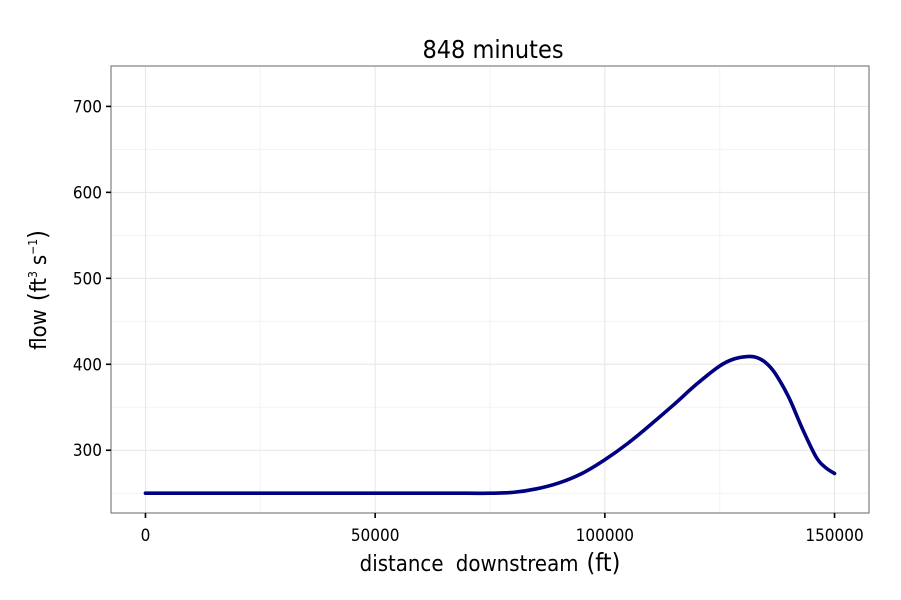 The width and height of the screenshot is (901, 600). What do you see at coordinates (604, 562) in the screenshot?
I see `x-axis-title-unit: (ft)` at bounding box center [604, 562].